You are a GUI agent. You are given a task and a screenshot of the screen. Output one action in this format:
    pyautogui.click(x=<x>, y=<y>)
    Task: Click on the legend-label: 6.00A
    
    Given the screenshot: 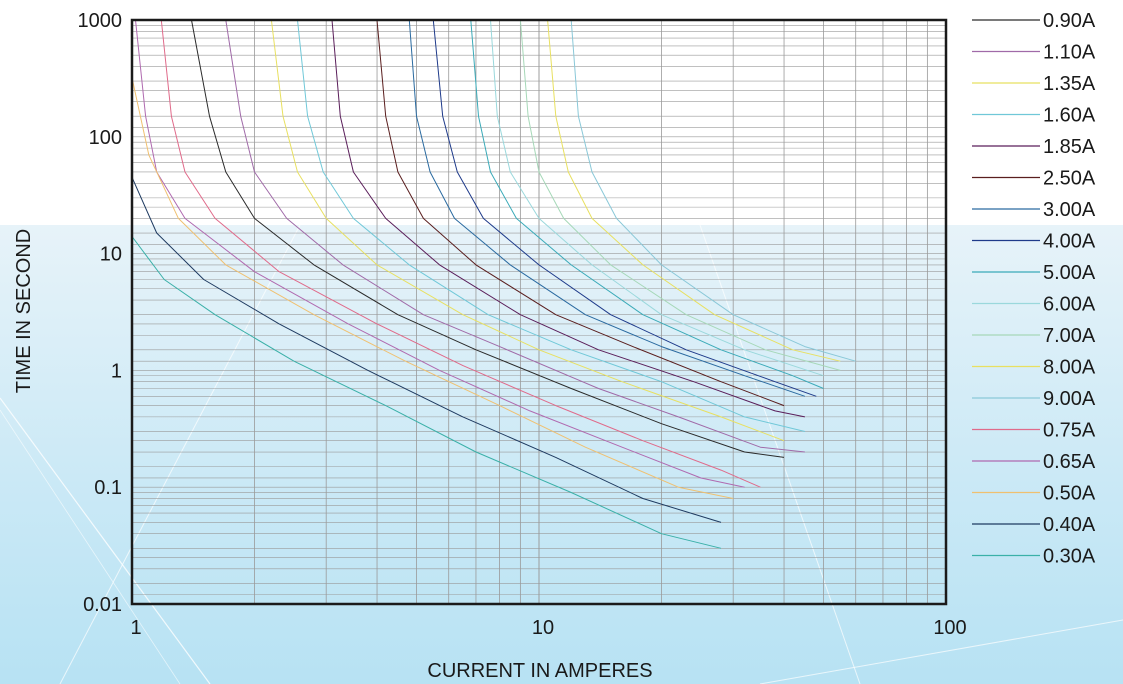 What is the action you would take?
    pyautogui.click(x=1069, y=305)
    